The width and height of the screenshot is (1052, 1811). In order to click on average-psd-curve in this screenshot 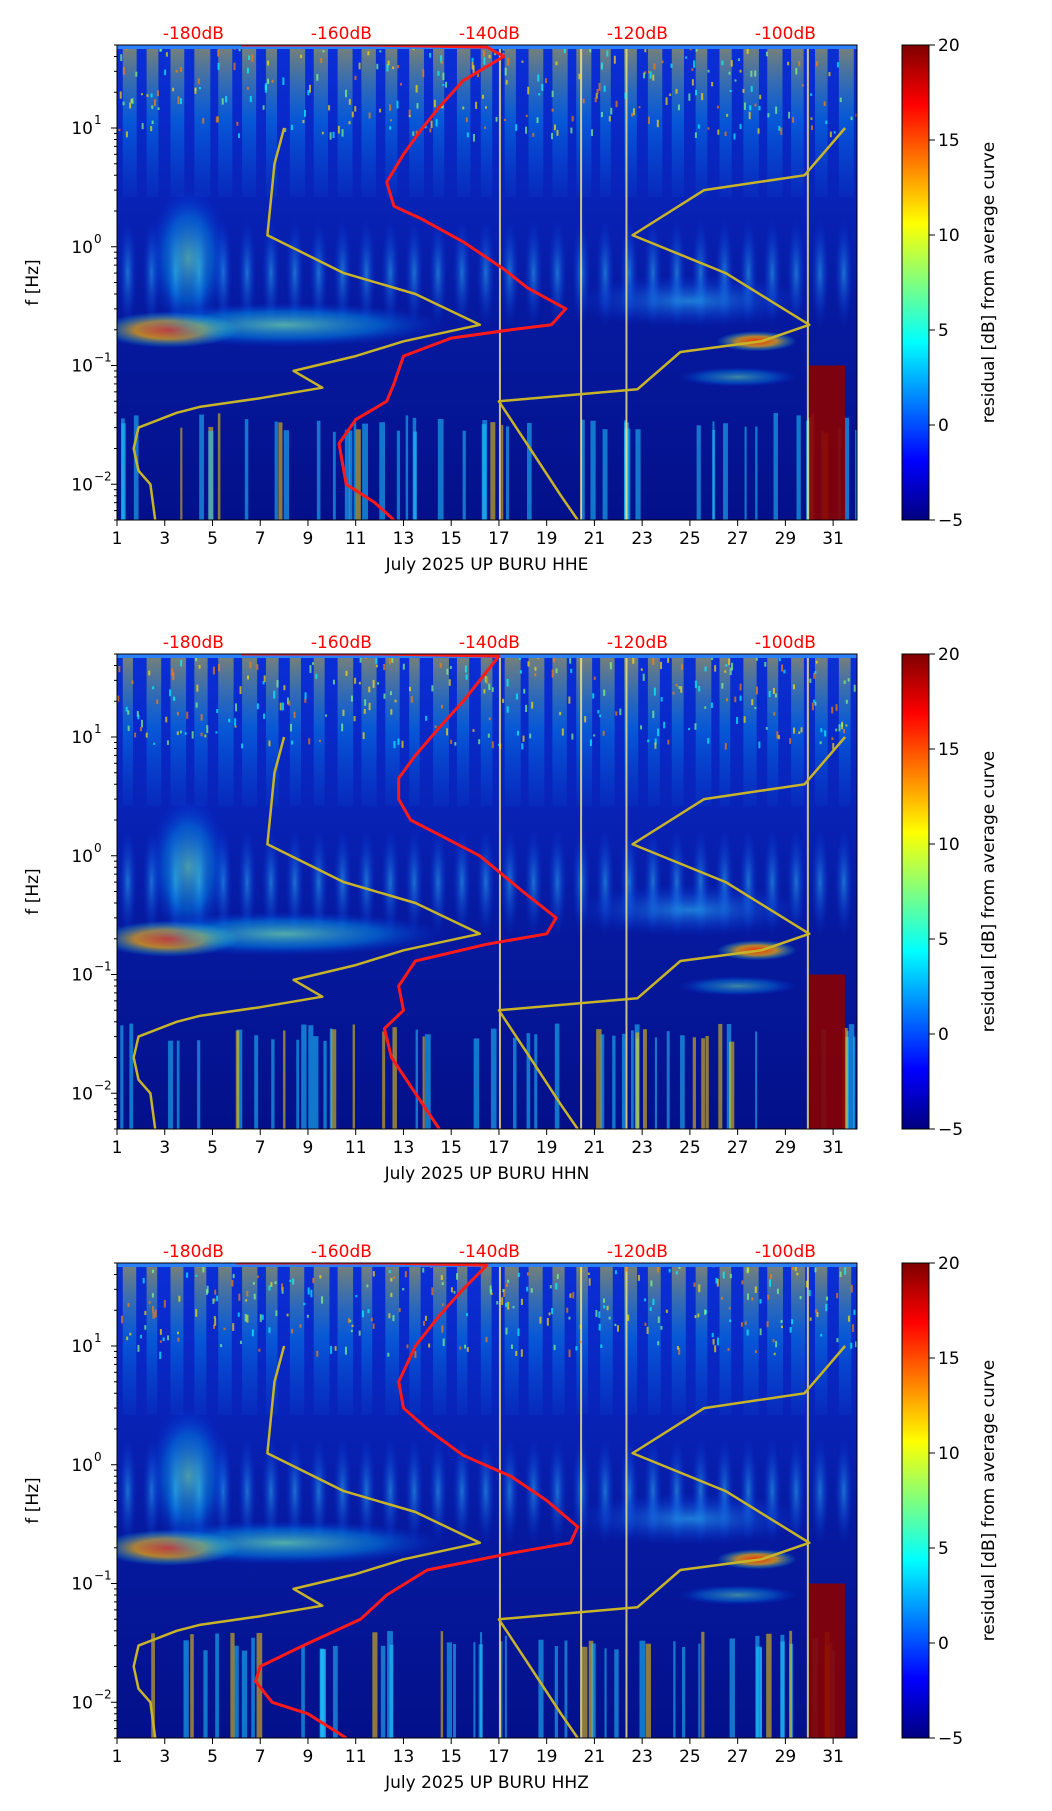, I will do `click(399, 891)`.